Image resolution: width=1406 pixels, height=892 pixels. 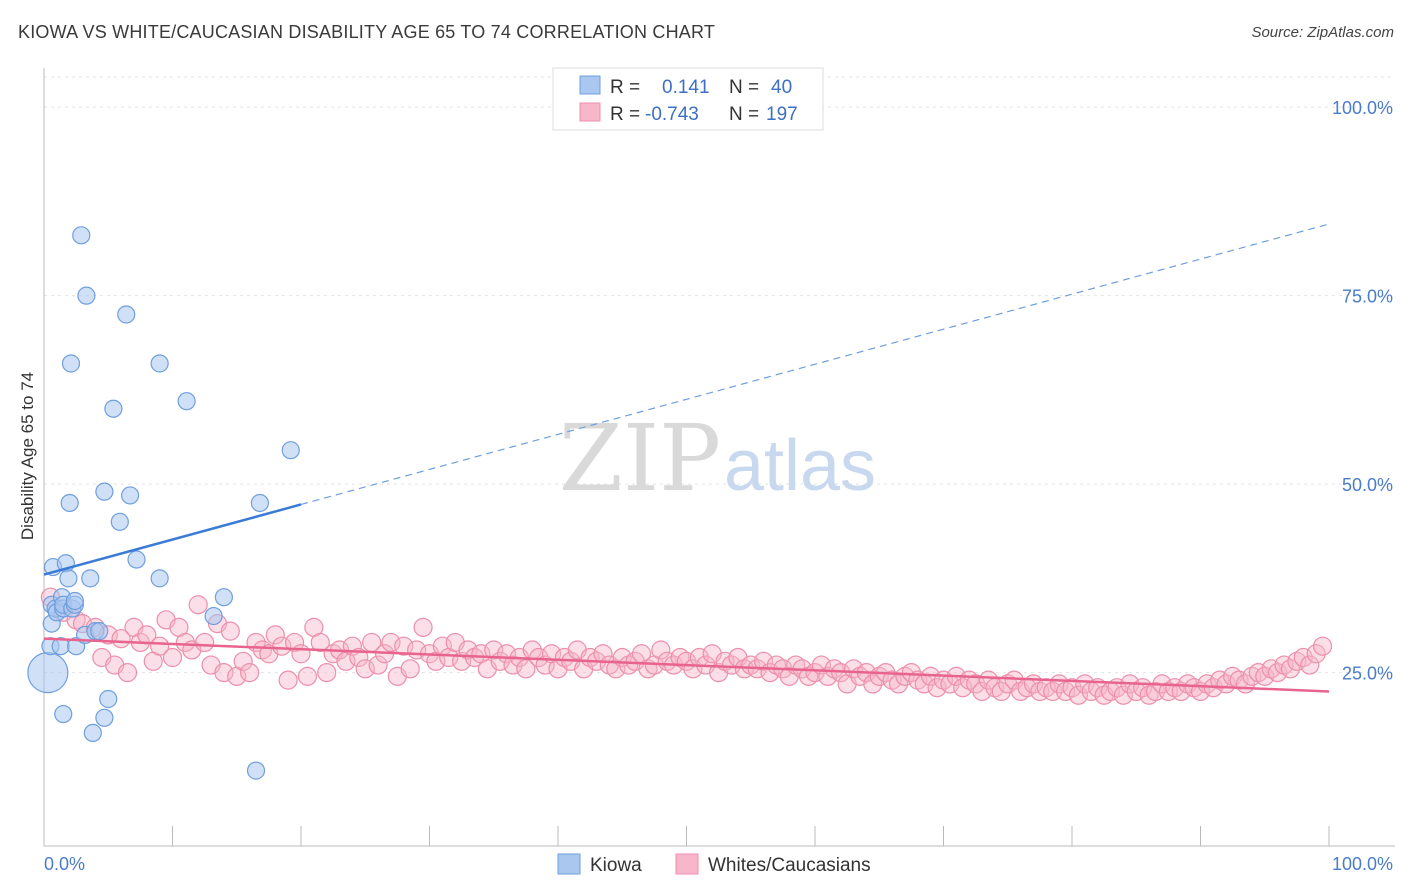 I want to click on bottom-legend-whites-label: Whites/Caucasians, so click(x=789, y=865).